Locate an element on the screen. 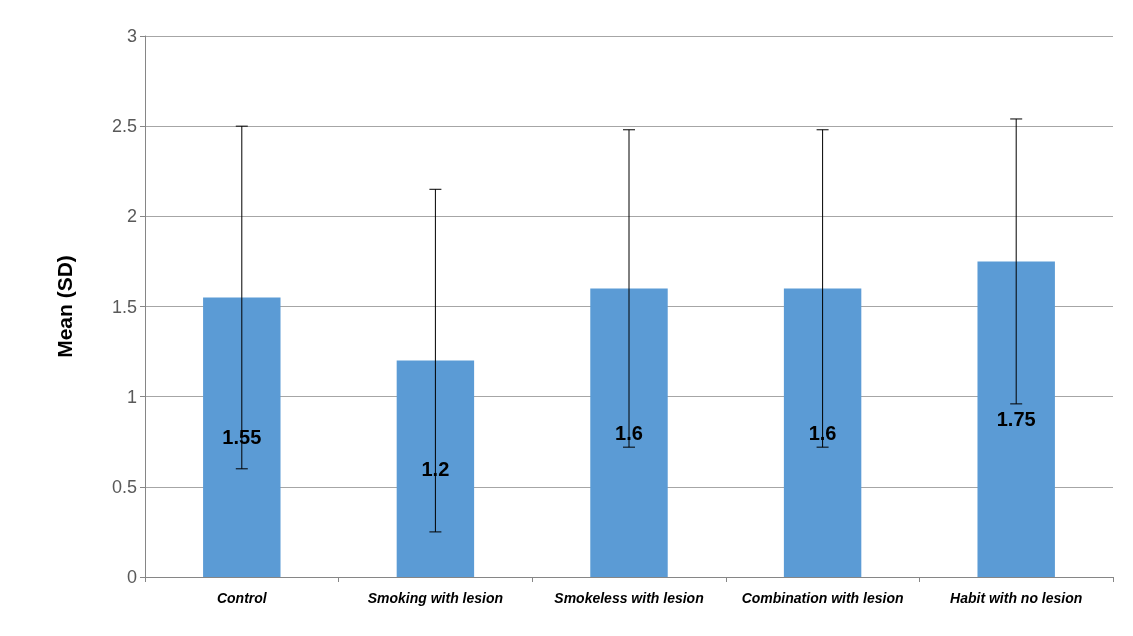 The height and width of the screenshot is (636, 1133). y-tick-label: 2.5 is located at coordinates (124, 126).